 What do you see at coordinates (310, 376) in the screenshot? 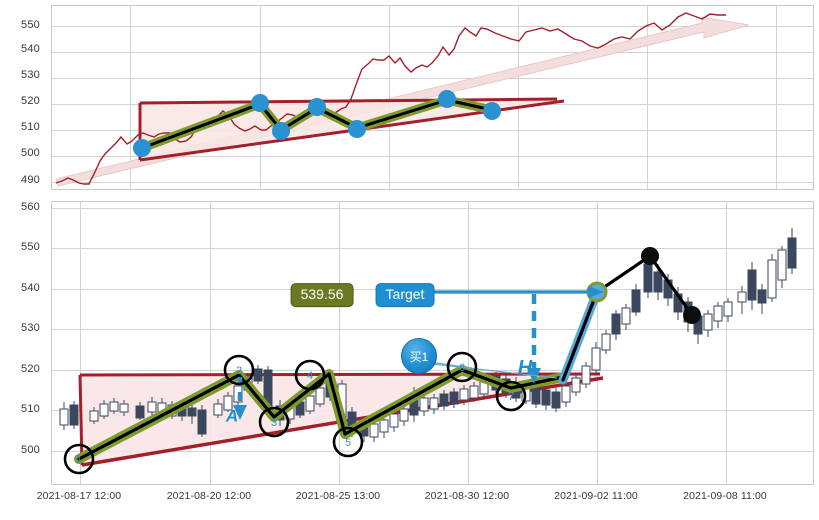
I see `pivot-num-4: 4` at bounding box center [310, 376].